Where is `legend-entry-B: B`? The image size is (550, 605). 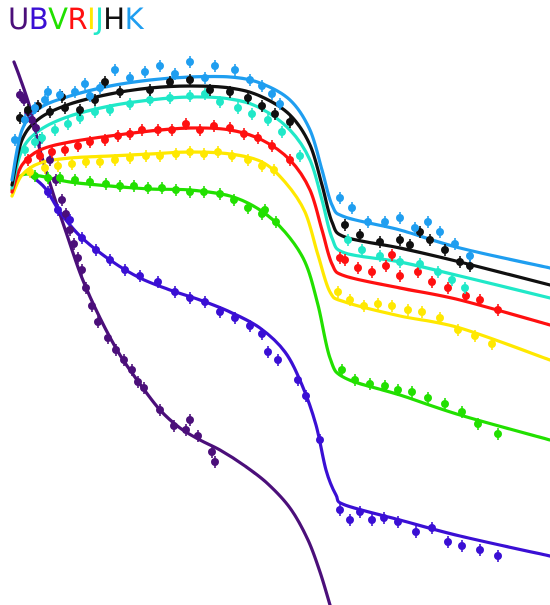
legend-entry-B: B is located at coordinates (38, 19).